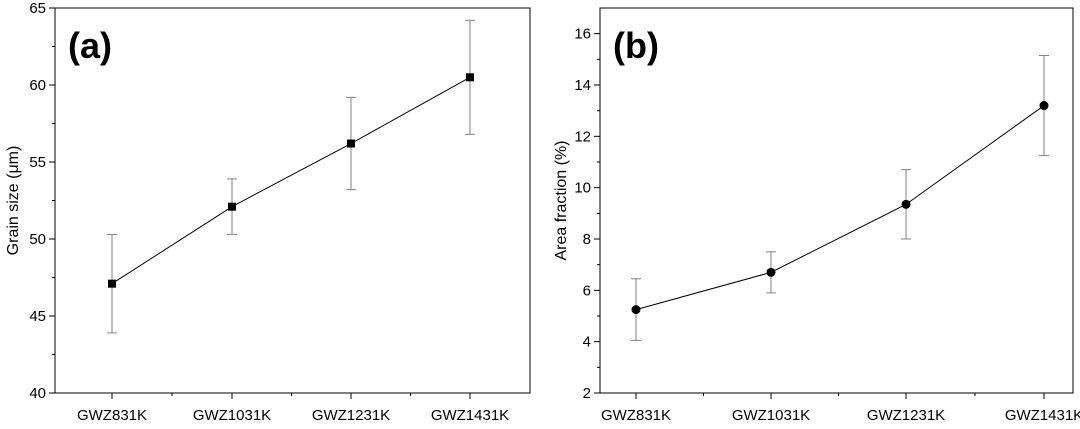 This screenshot has height=429, width=1080. I want to click on y-axis-title: Grain size (μm), so click(13, 201).